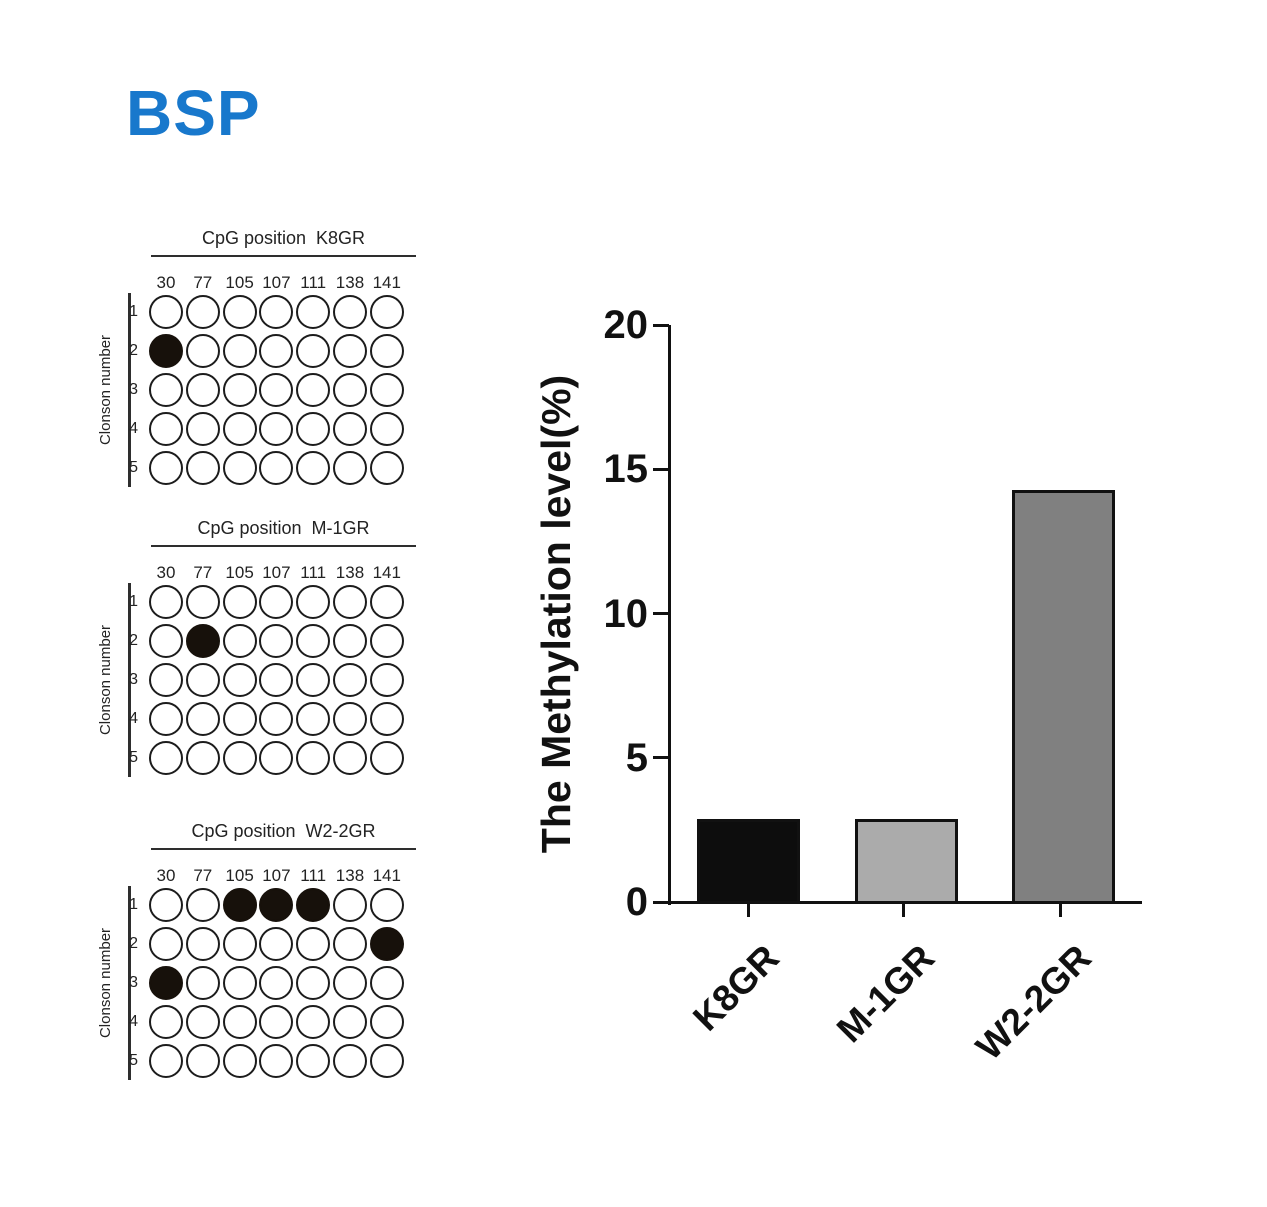 The width and height of the screenshot is (1267, 1207). What do you see at coordinates (748, 861) in the screenshot?
I see `bar-k8gr` at bounding box center [748, 861].